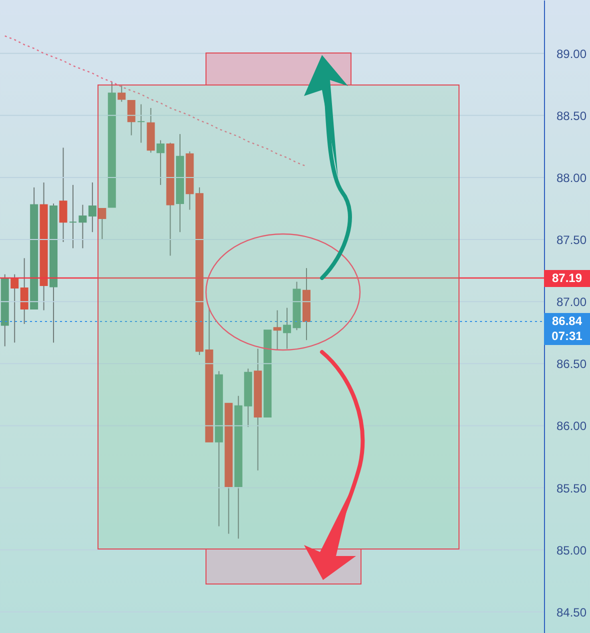 This screenshot has width=590, height=633. I want to click on y-tick-label: 88.00, so click(571, 177).